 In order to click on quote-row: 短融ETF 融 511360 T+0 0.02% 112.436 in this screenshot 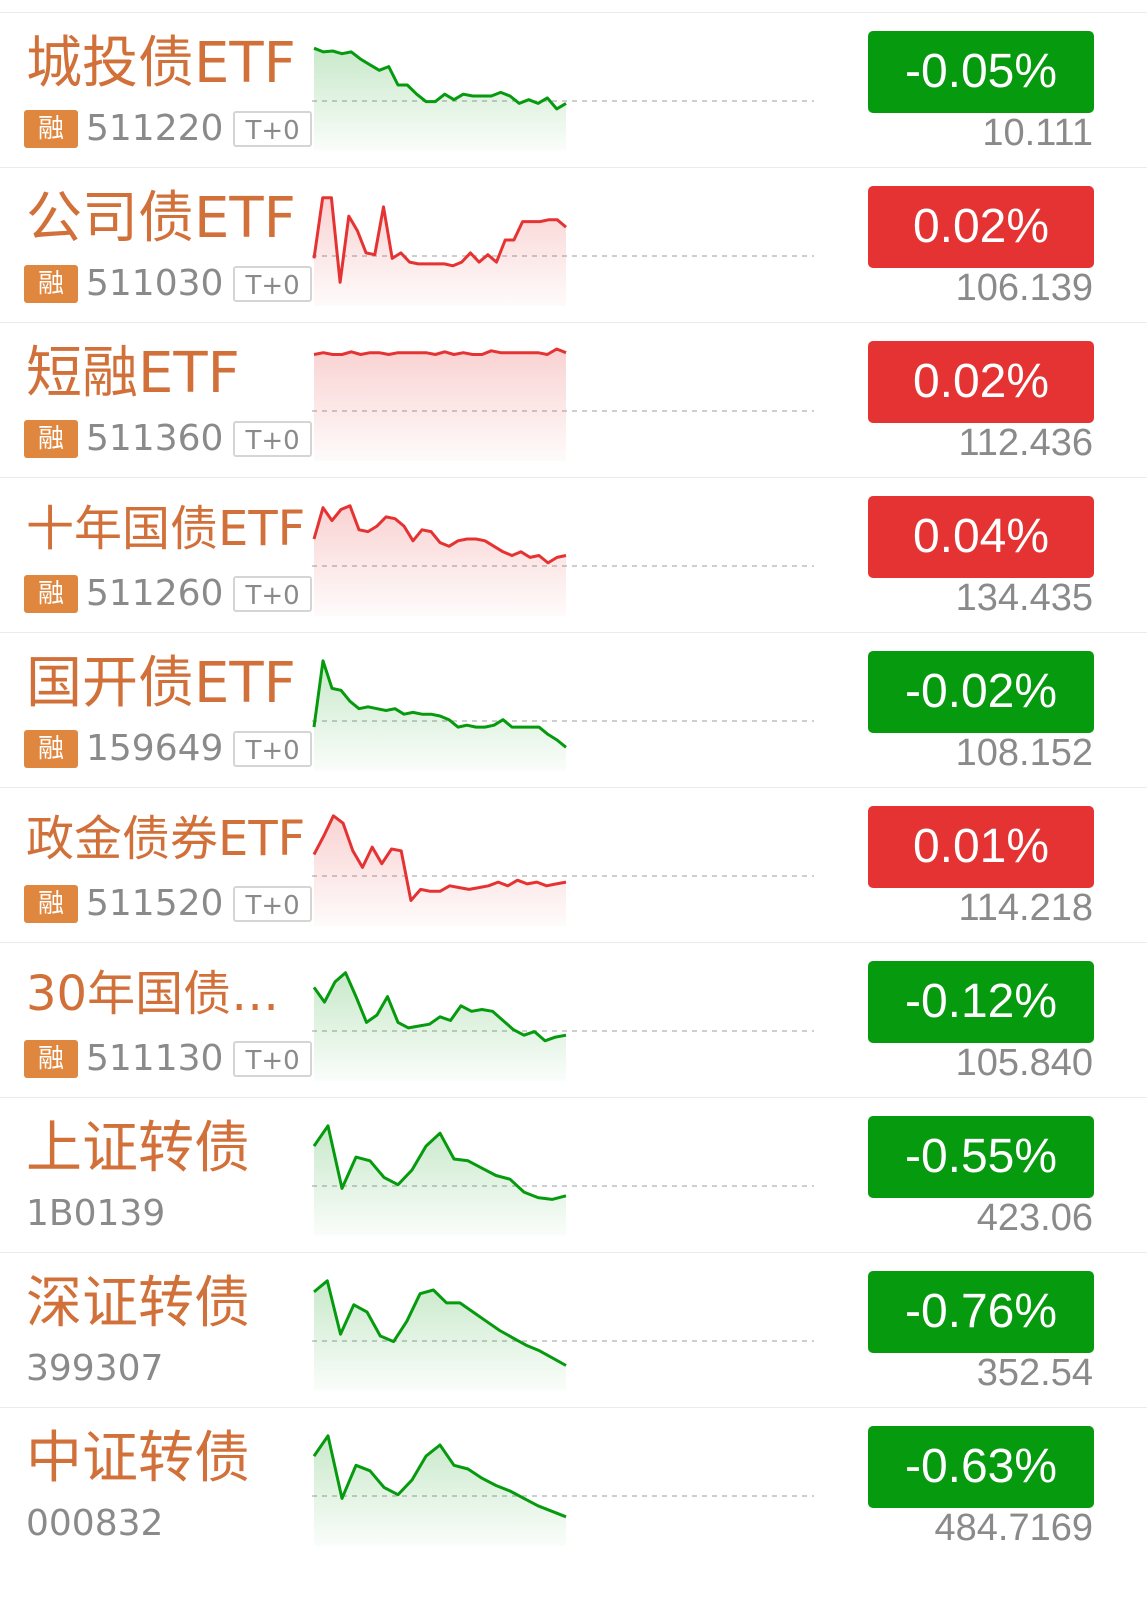, I will do `click(573, 399)`.